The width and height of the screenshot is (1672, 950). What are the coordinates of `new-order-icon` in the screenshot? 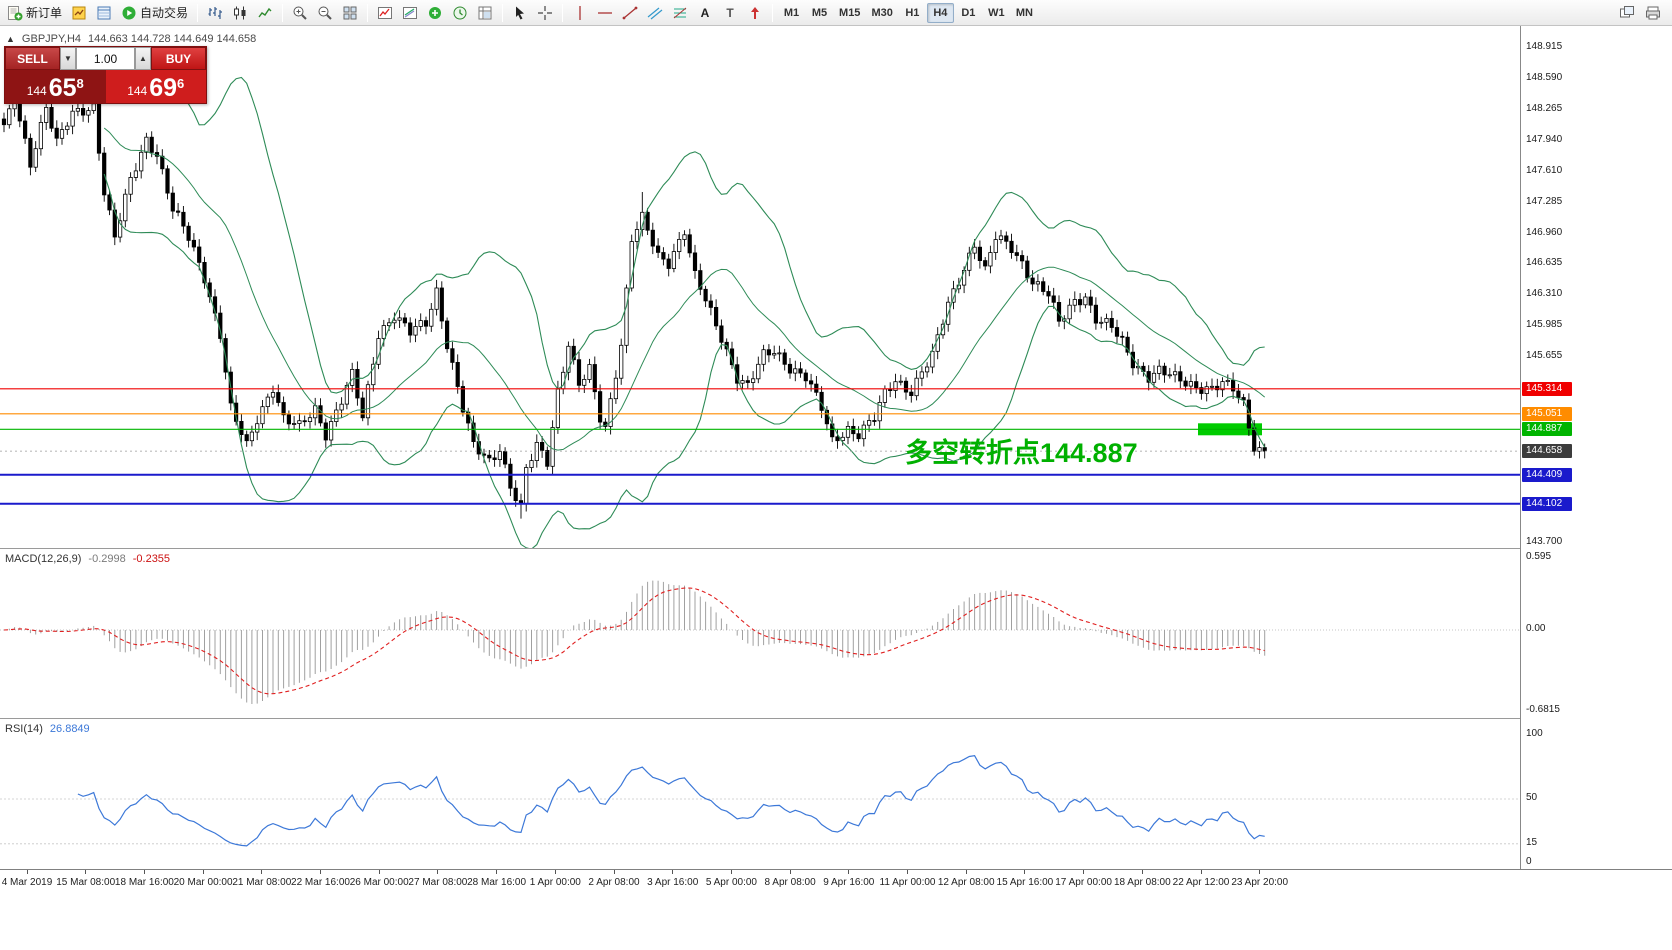 It's located at (15, 13).